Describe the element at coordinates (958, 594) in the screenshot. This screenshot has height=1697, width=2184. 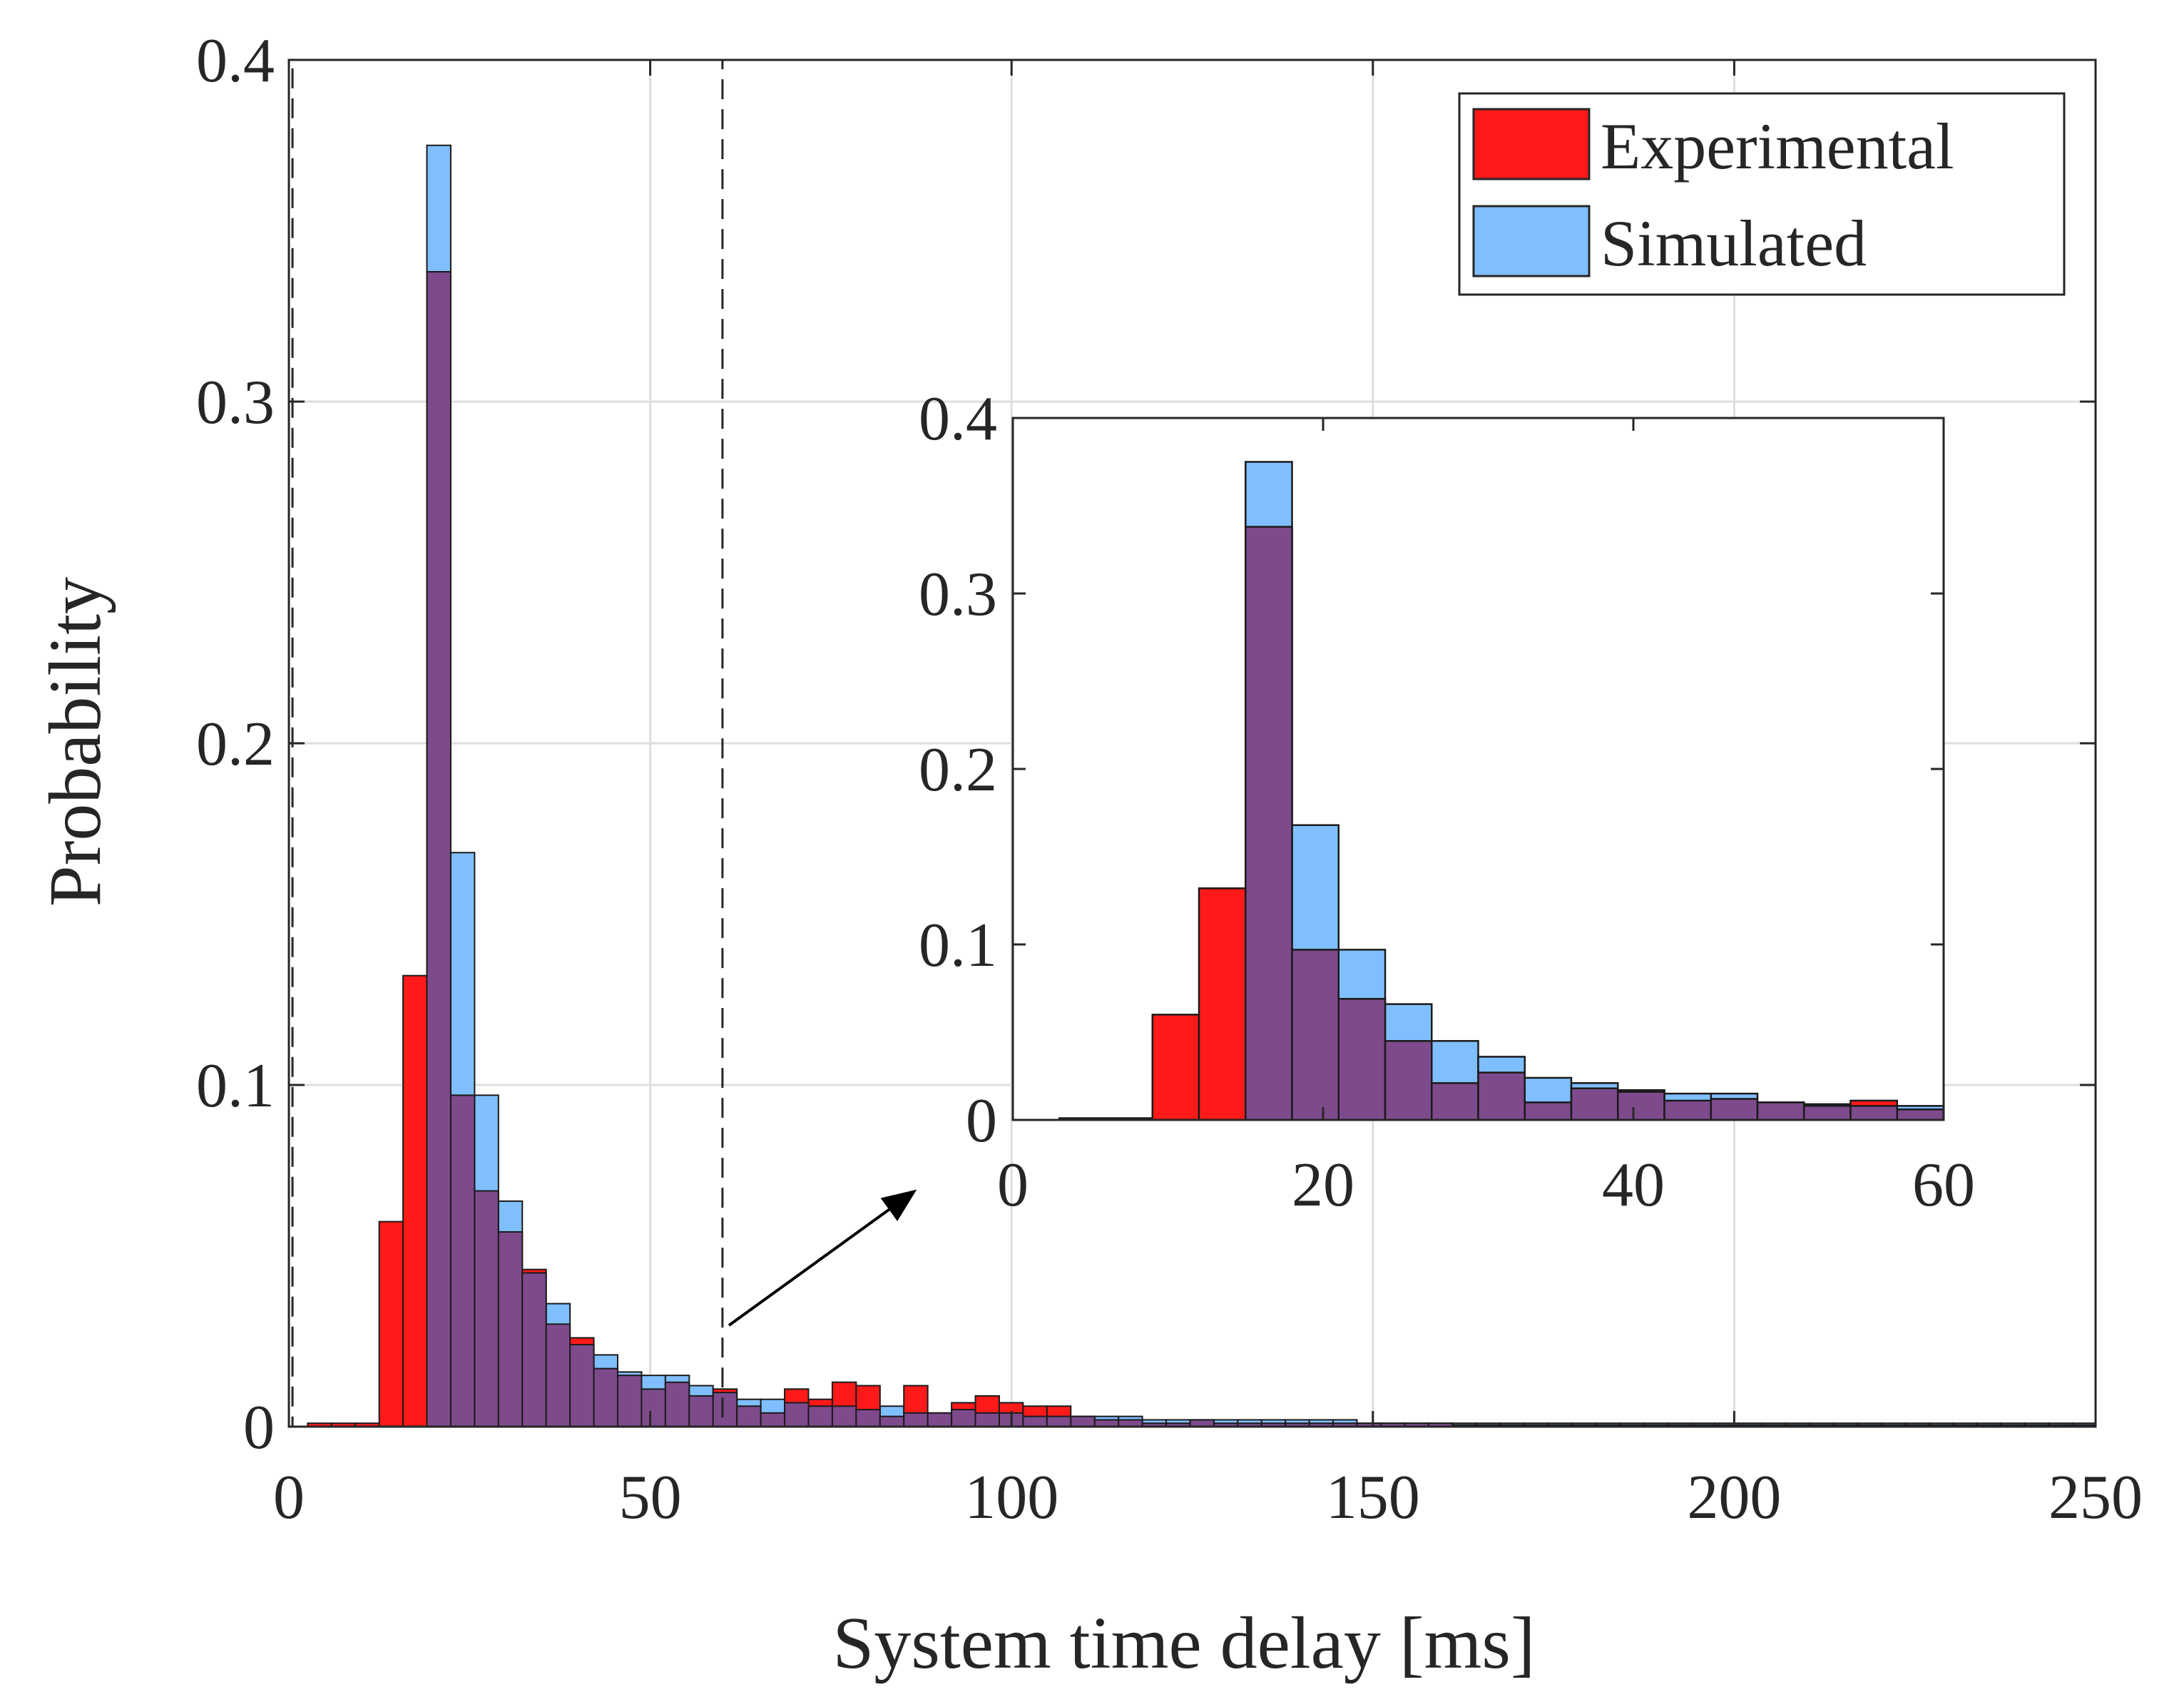
I see `inset-y-tick-label: 0.3` at that location.